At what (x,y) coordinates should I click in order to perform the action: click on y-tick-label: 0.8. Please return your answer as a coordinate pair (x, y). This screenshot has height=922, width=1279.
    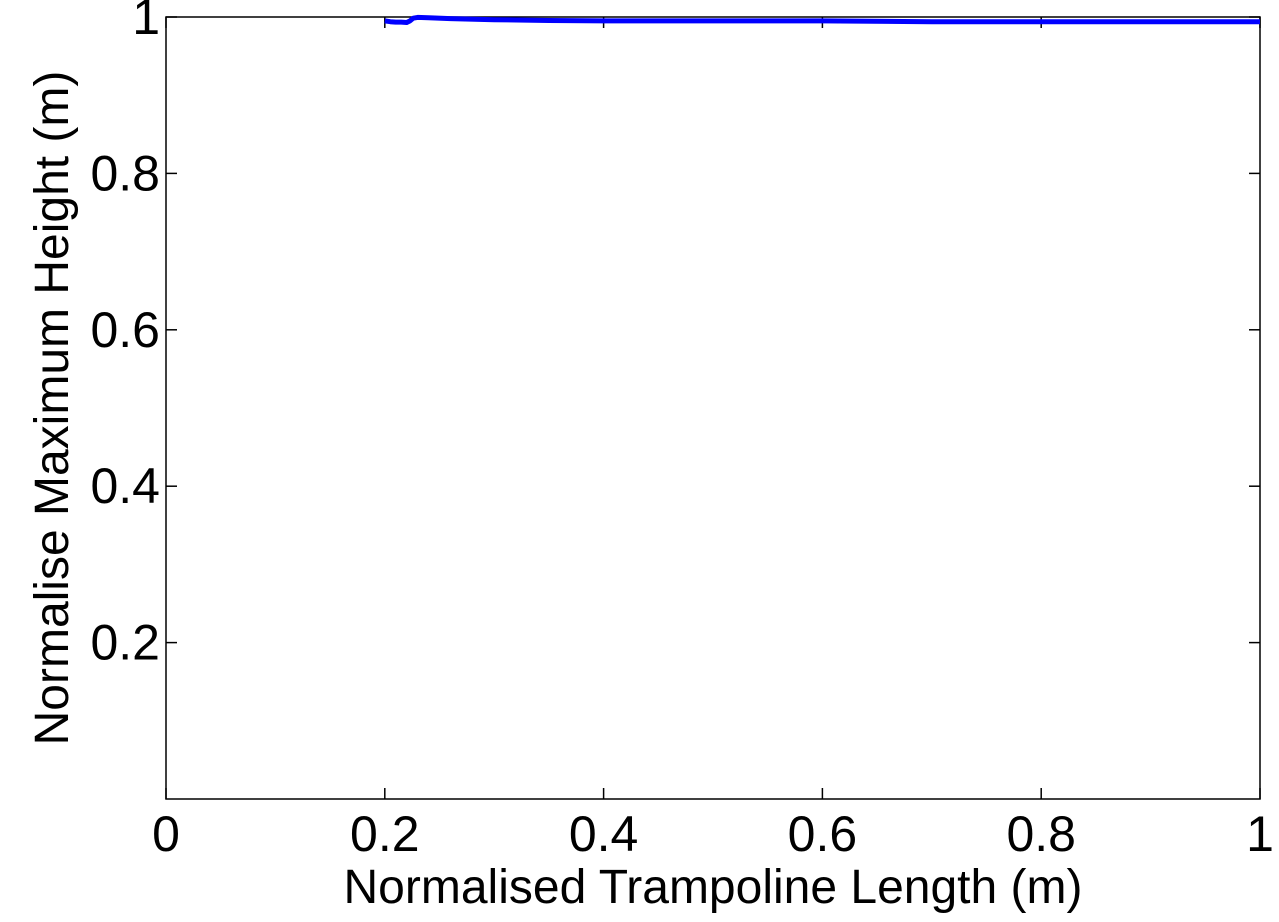
    Looking at the image, I should click on (125, 173).